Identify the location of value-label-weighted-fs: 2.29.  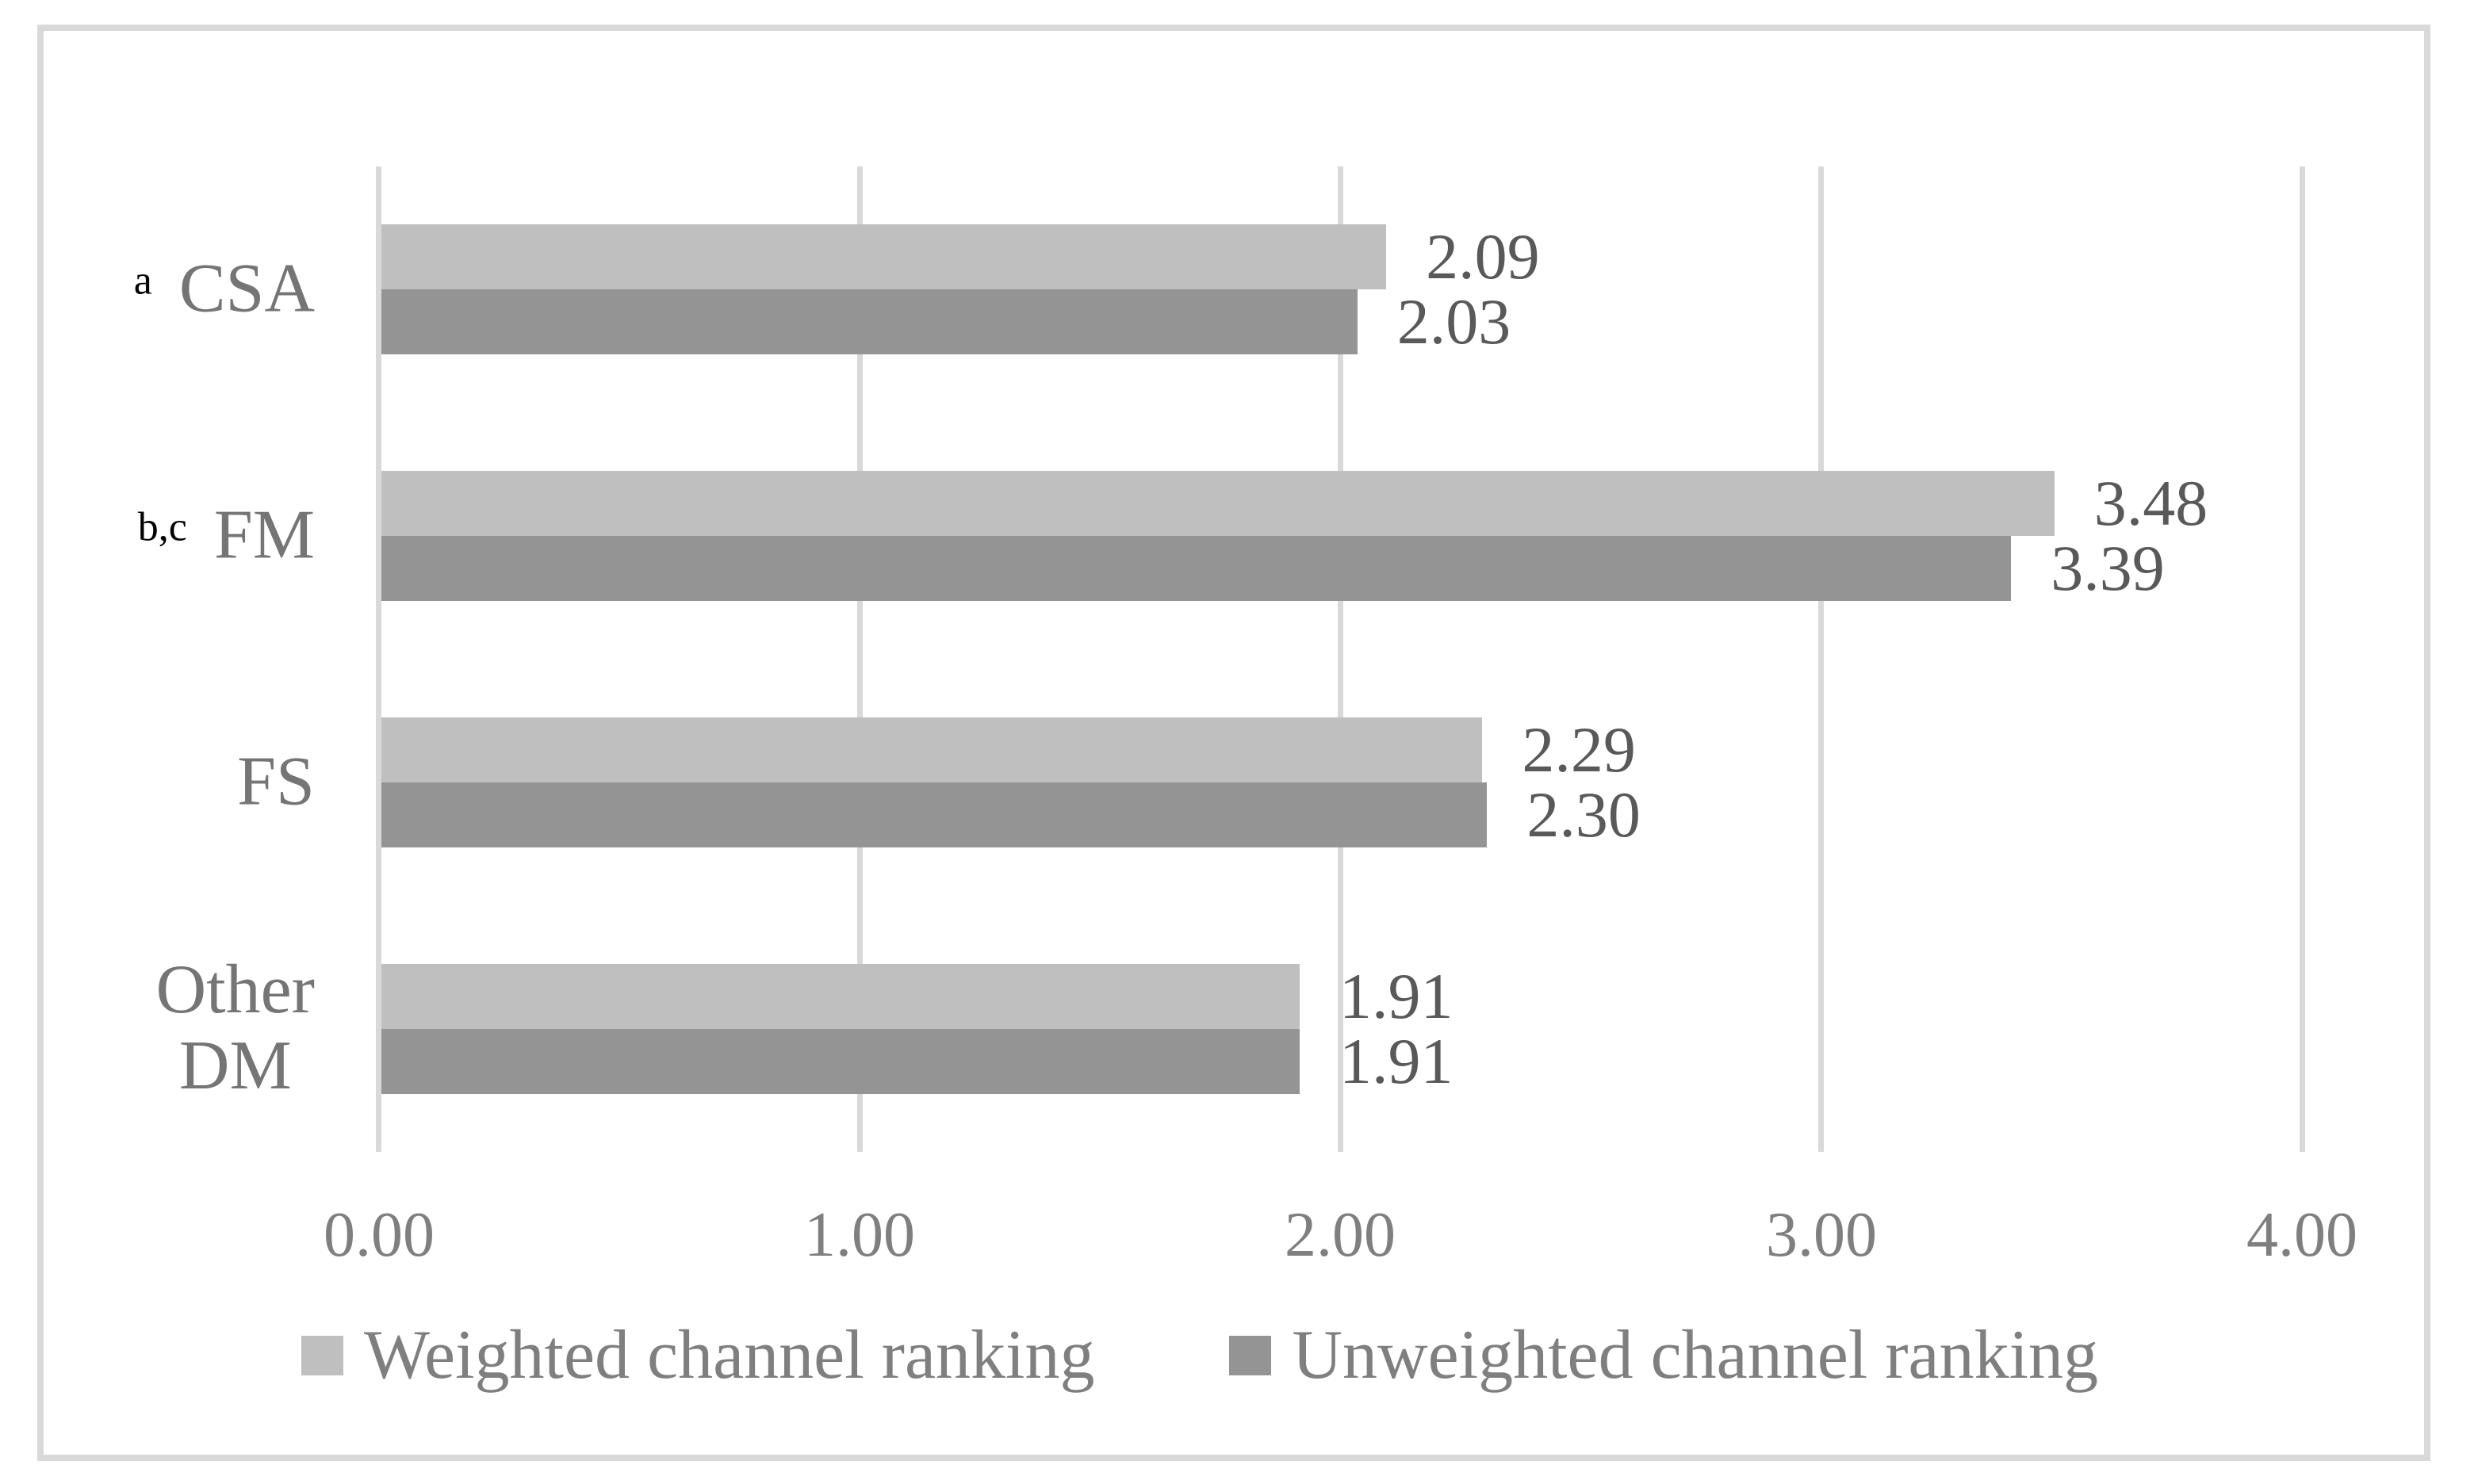
(1579, 749).